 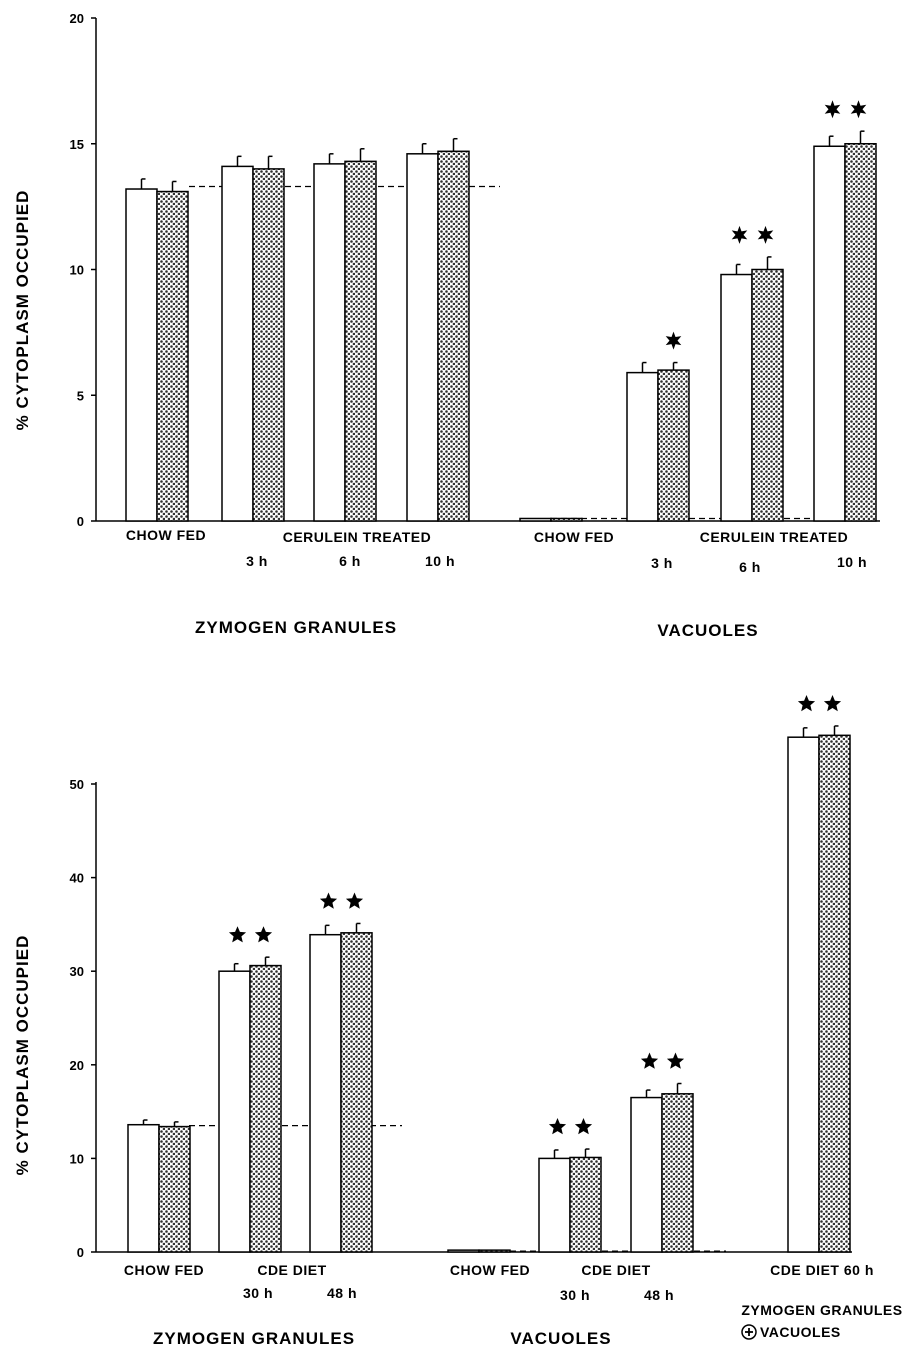 I want to click on chart-bottom-time-48h-vac: 48 h, so click(x=659, y=1295).